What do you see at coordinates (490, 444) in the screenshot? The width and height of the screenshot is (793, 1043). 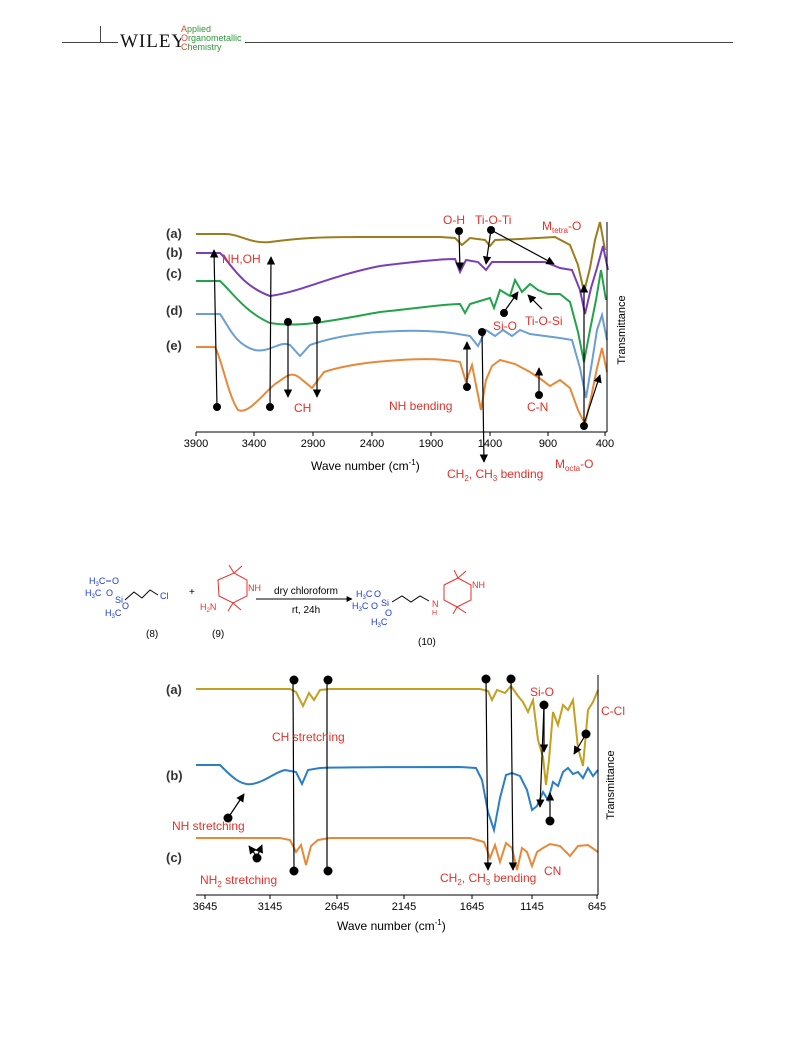 I see `fig1-tick-label: 1400` at bounding box center [490, 444].